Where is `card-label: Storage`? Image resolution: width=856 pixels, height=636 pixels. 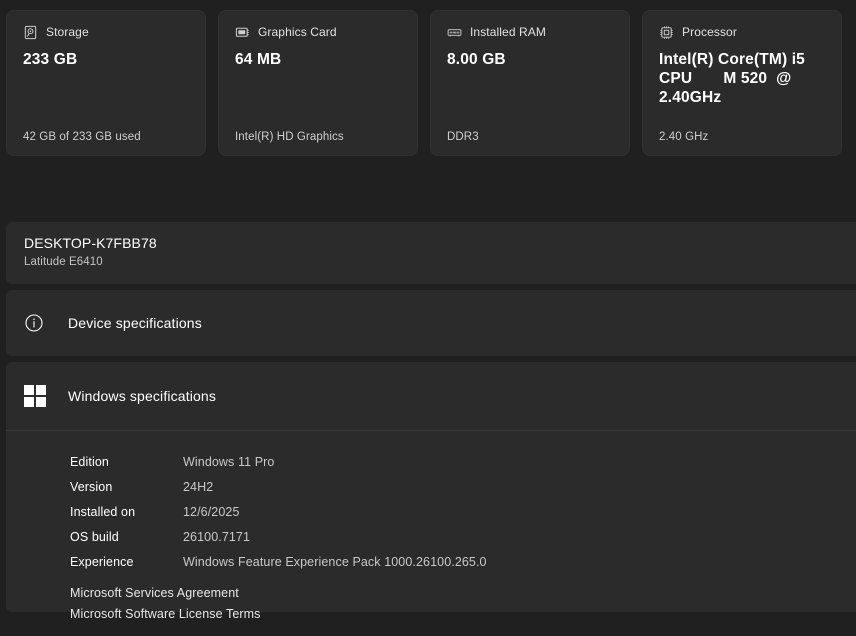
card-label: Storage is located at coordinates (67, 32).